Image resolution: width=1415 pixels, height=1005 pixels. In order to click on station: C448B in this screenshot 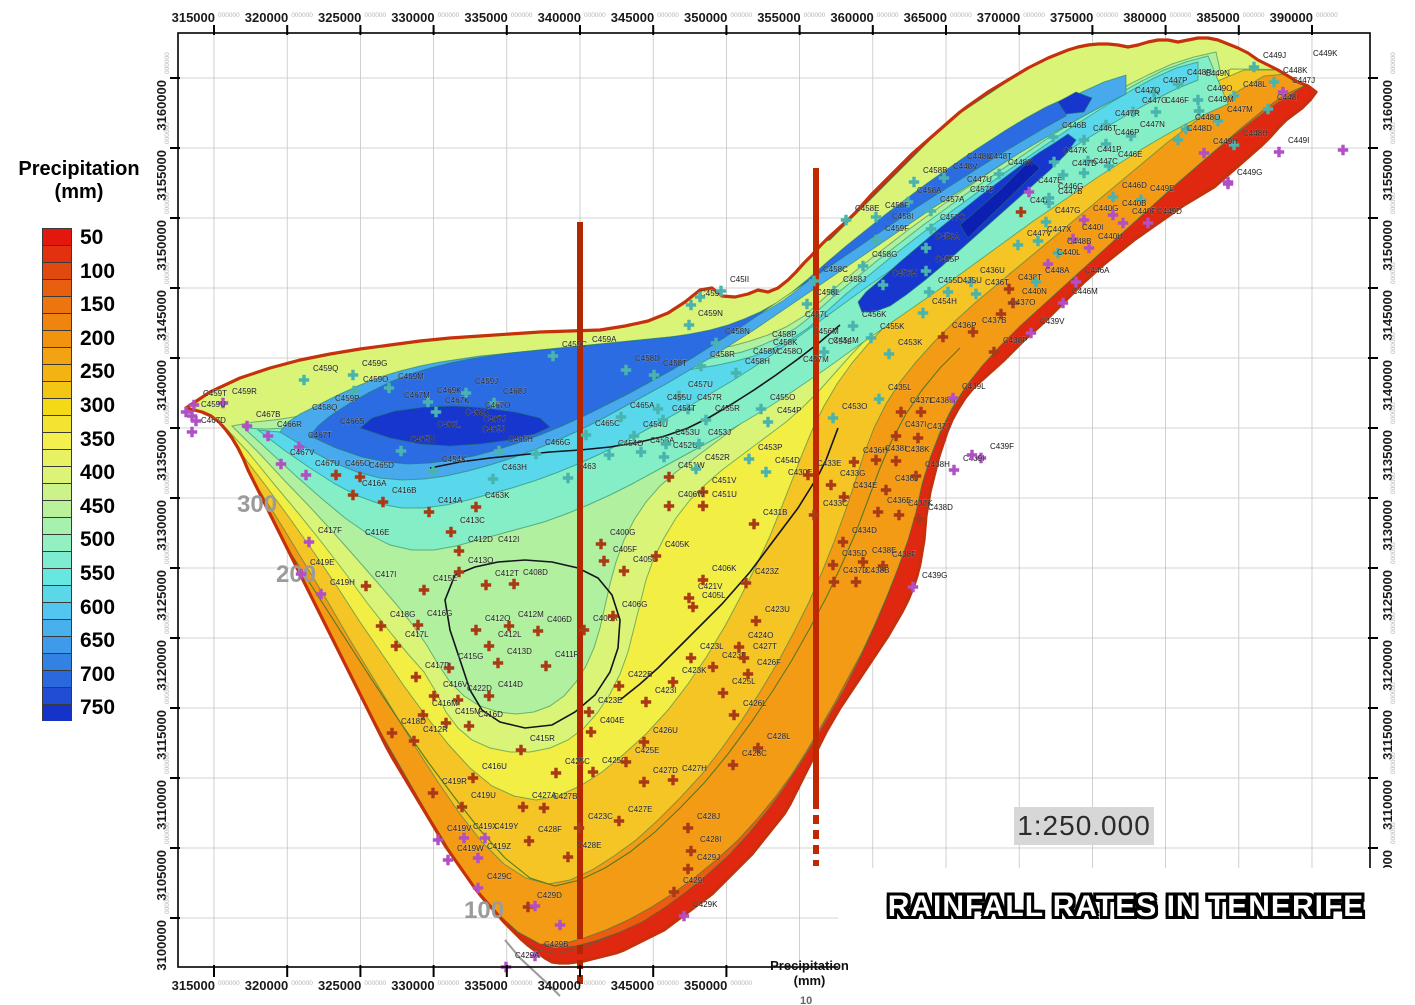, I will do `click(1072, 248)`.